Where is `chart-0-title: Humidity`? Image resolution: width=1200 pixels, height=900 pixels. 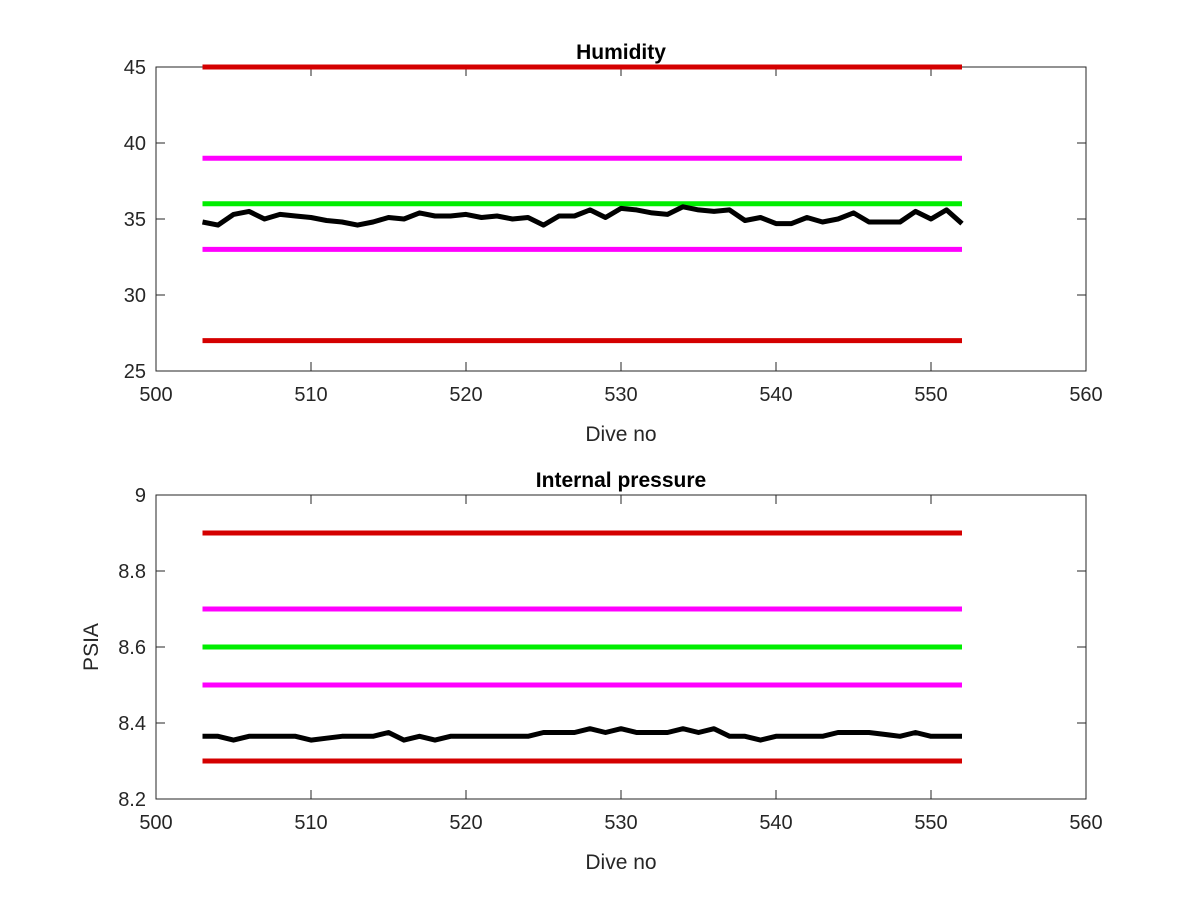 chart-0-title: Humidity is located at coordinates (621, 52).